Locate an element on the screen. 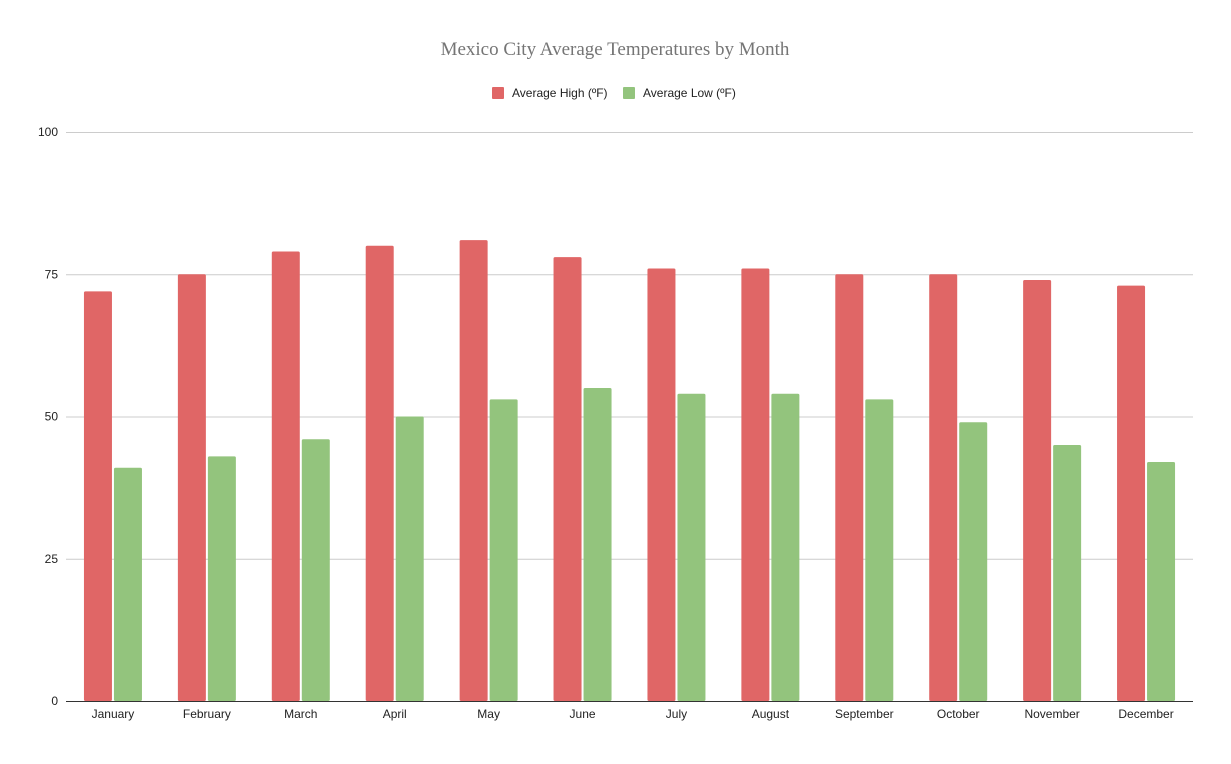  bar-low-march is located at coordinates (315, 570).